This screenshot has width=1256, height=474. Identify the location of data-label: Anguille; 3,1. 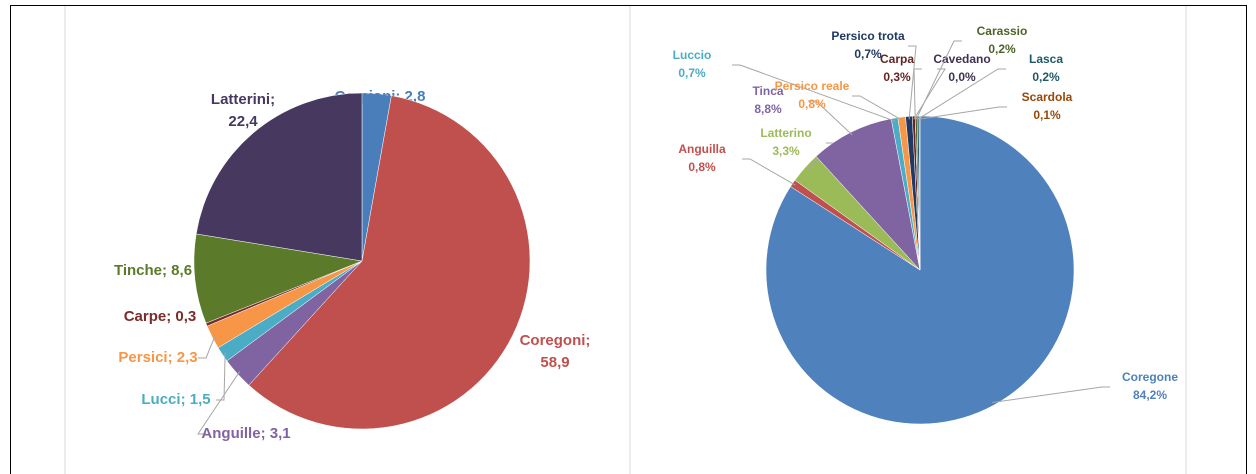
(245, 433).